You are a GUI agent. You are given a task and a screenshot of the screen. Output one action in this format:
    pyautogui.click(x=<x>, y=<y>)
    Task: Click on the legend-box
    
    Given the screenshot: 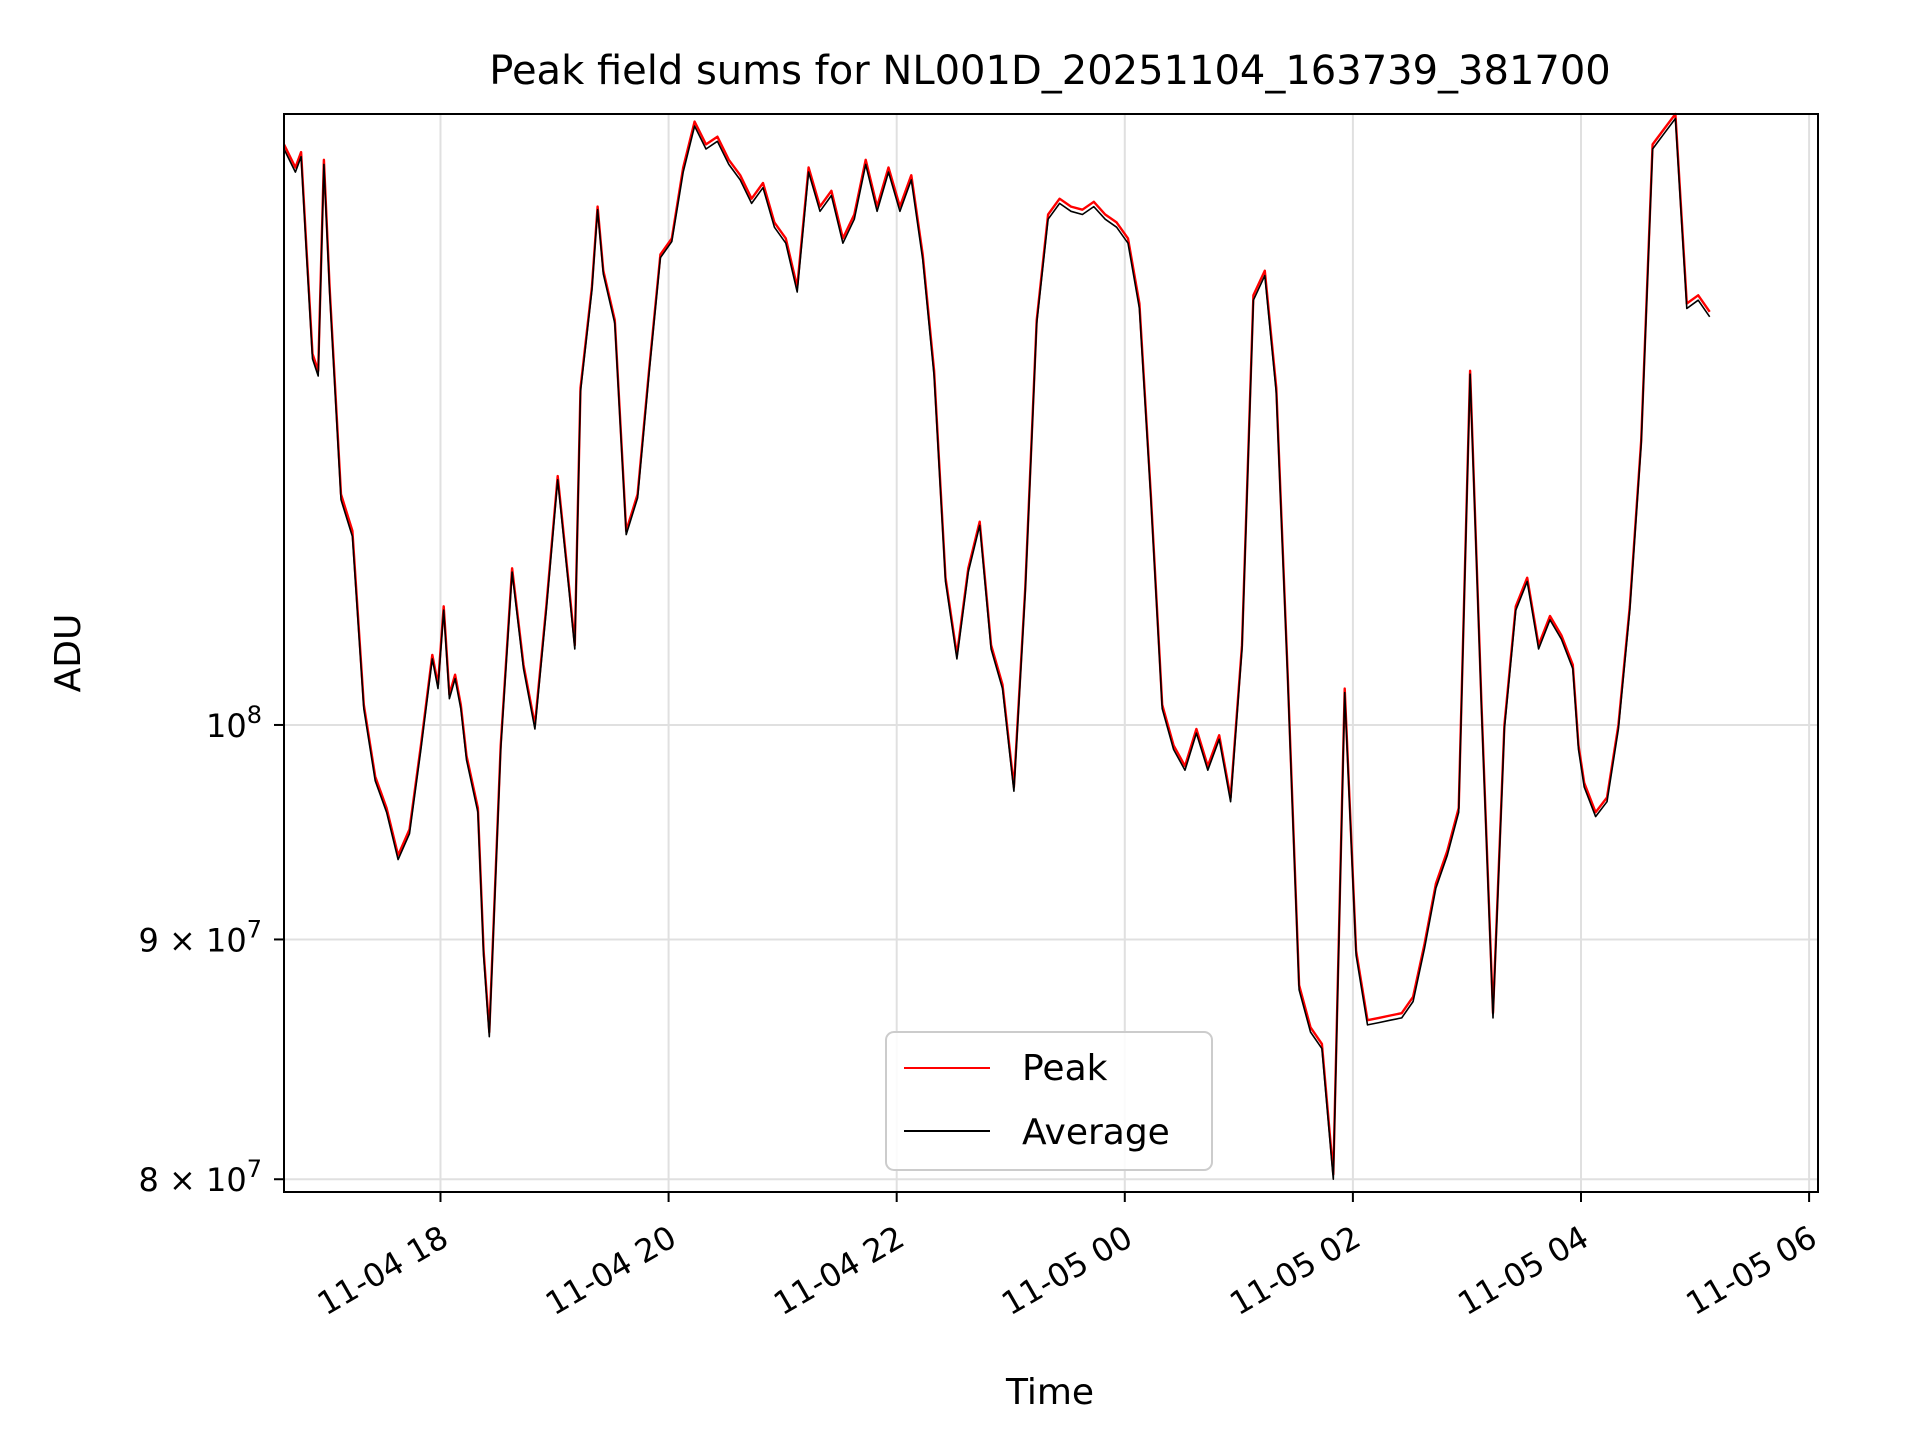 What is the action you would take?
    pyautogui.click(x=1049, y=1101)
    